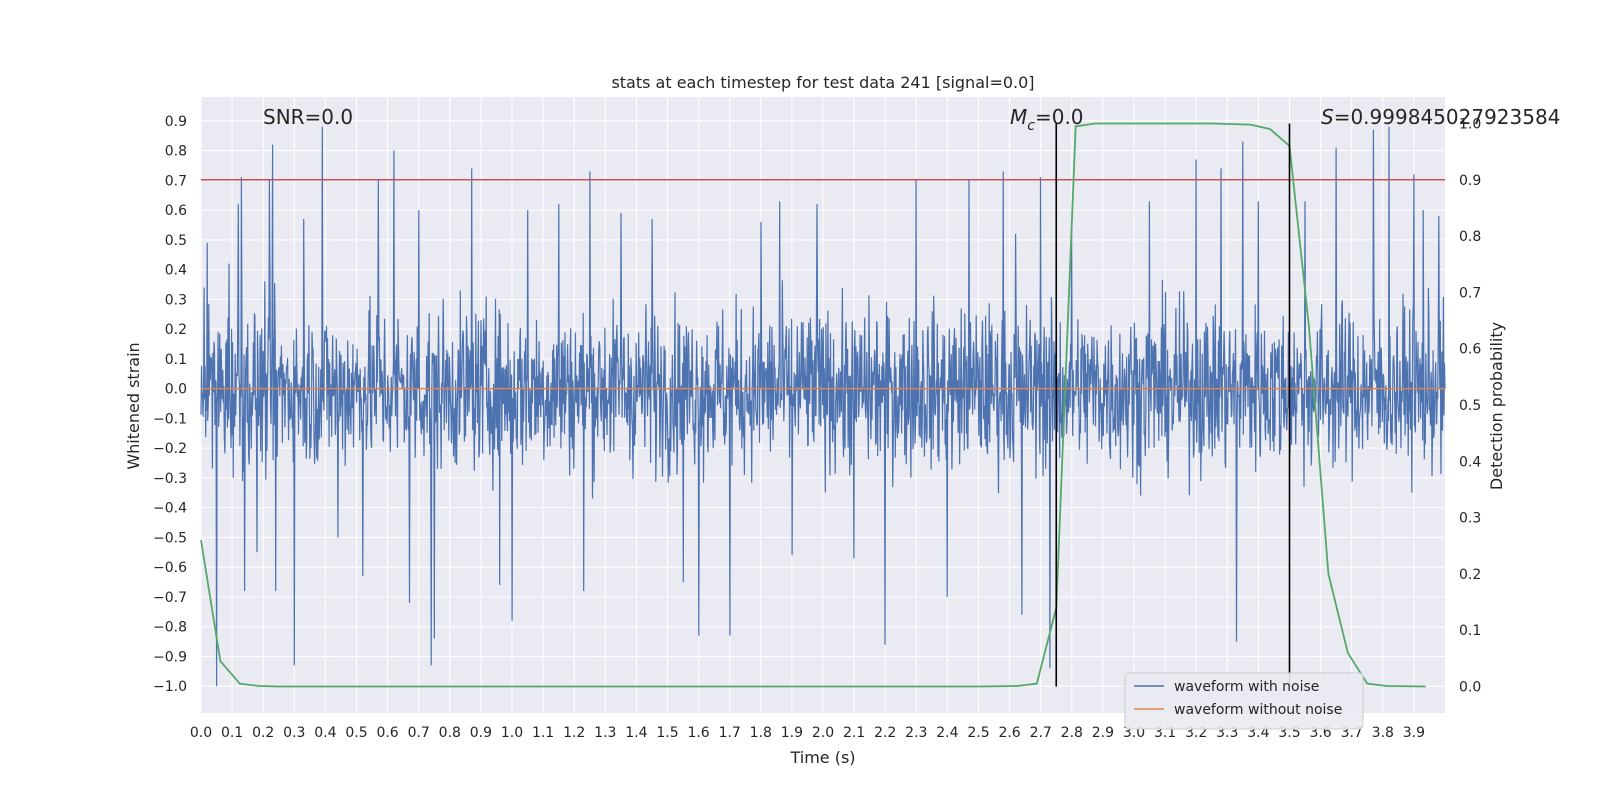  What do you see at coordinates (176, 360) in the screenshot?
I see `y-tick-label: 0.1` at bounding box center [176, 360].